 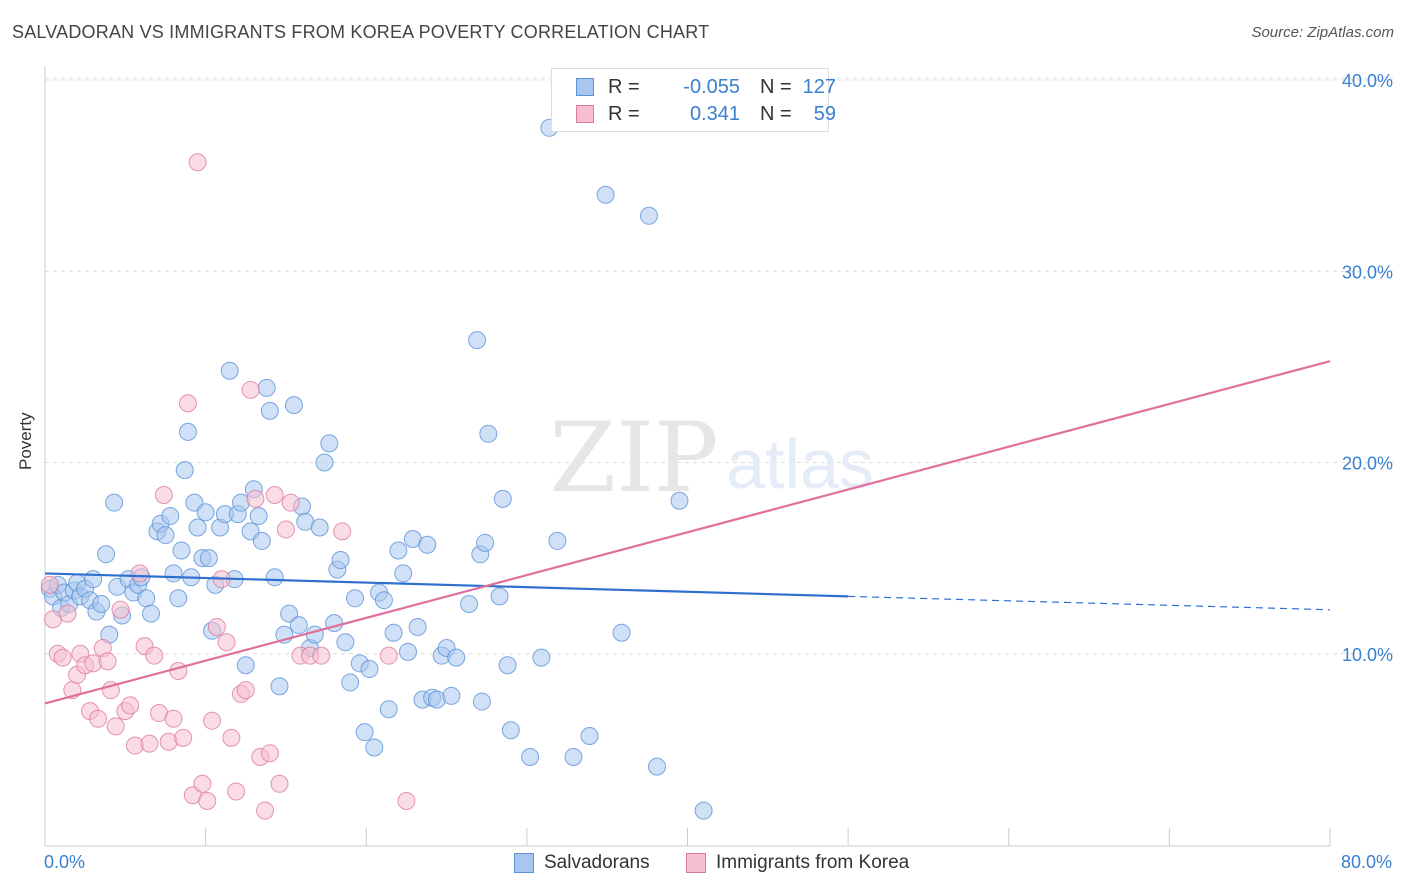 What do you see at coordinates (819, 86) in the screenshot?
I see `legend-n-value: 127` at bounding box center [819, 86].